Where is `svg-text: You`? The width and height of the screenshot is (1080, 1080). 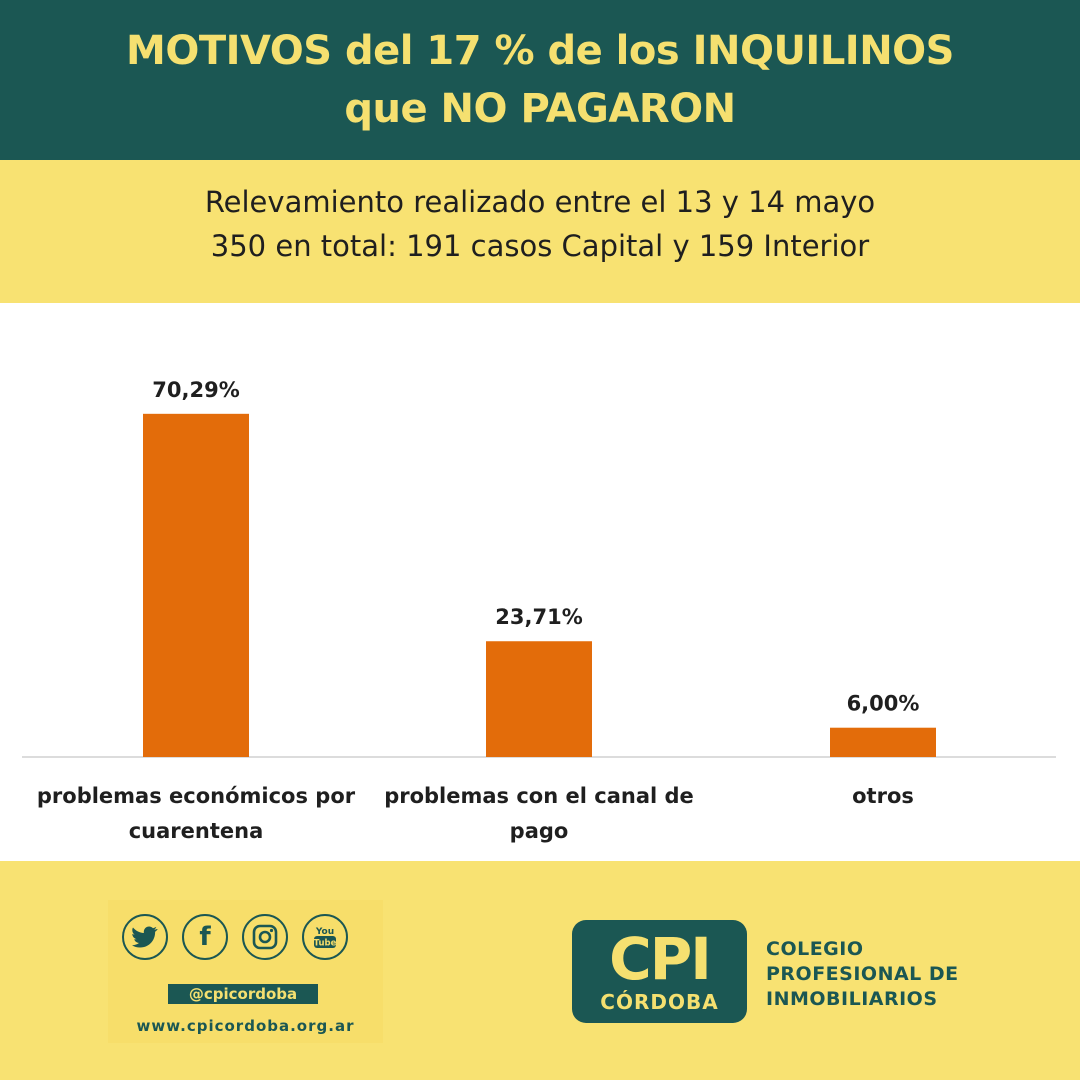 svg-text: You is located at coordinates (324, 932).